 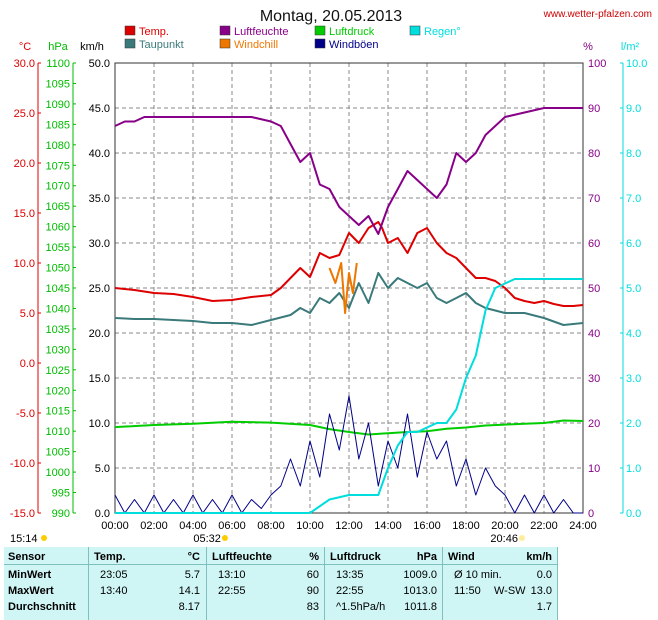 What do you see at coordinates (58, 47) in the screenshot?
I see `pressure_hpa-unit-label: hPa` at bounding box center [58, 47].